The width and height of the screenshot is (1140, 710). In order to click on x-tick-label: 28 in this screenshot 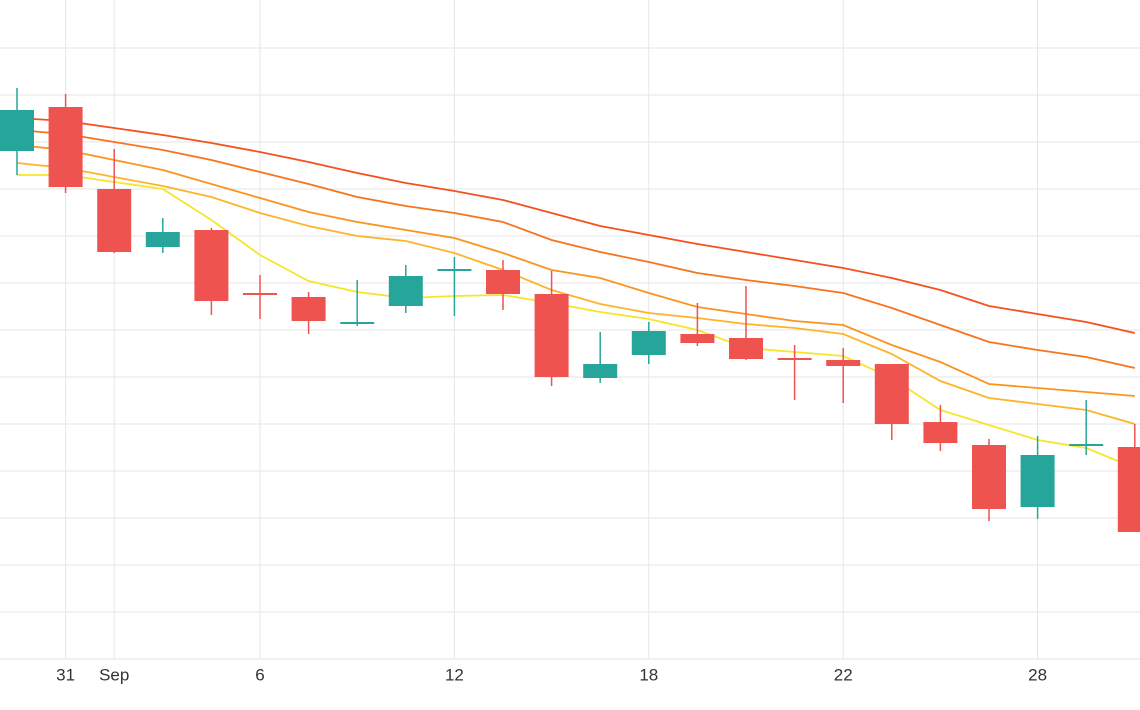, I will do `click(1037, 674)`.